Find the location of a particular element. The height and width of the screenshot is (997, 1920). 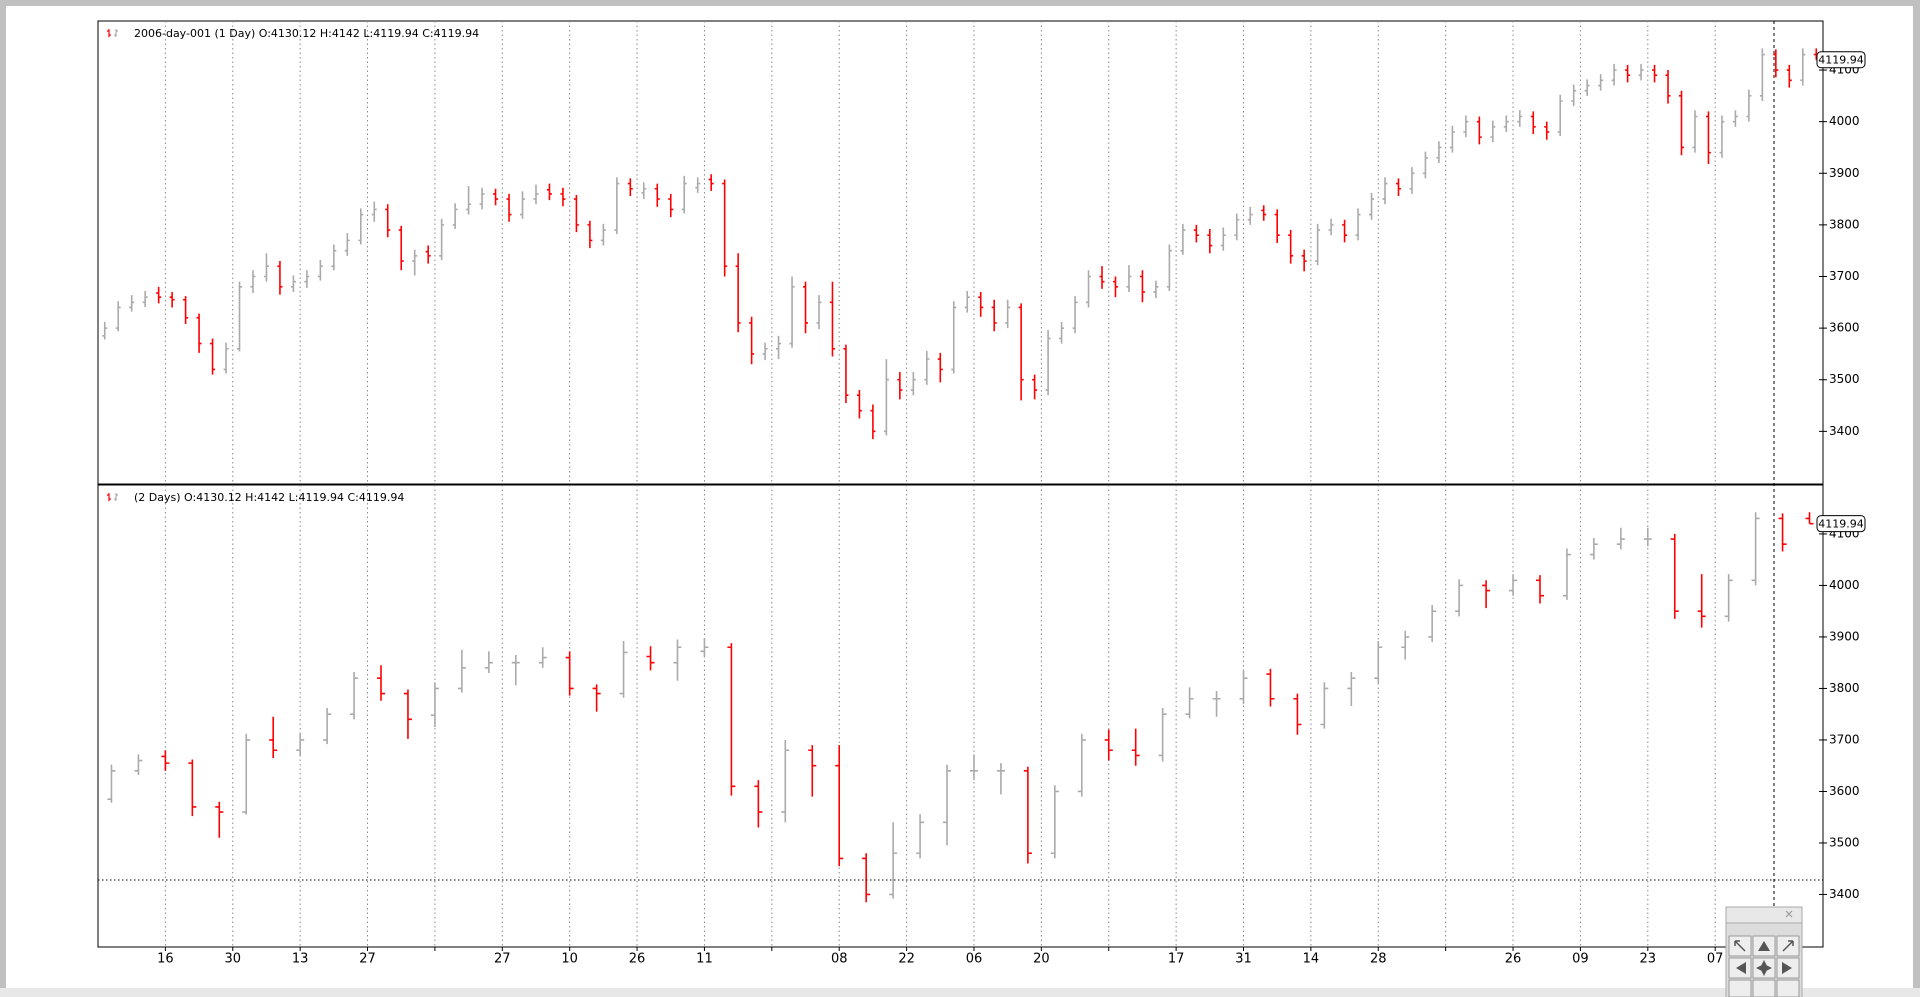

x-tick-label: 10 is located at coordinates (569, 959).